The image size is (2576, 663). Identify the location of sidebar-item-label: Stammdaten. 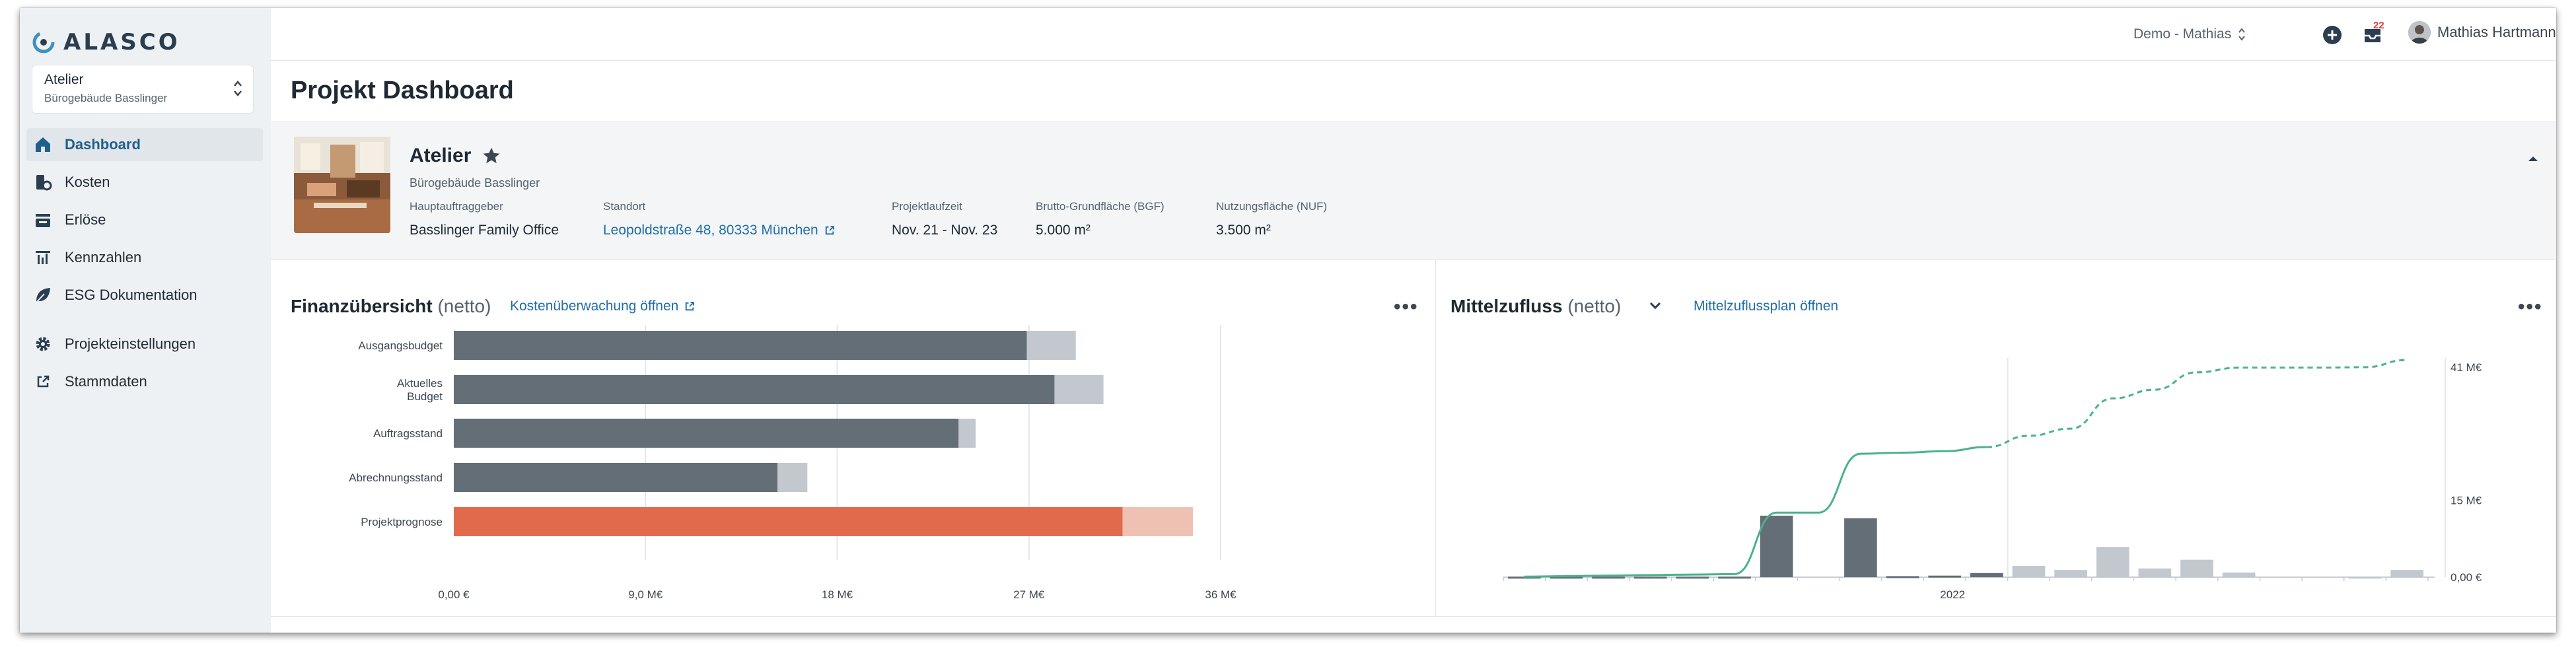
(106, 381).